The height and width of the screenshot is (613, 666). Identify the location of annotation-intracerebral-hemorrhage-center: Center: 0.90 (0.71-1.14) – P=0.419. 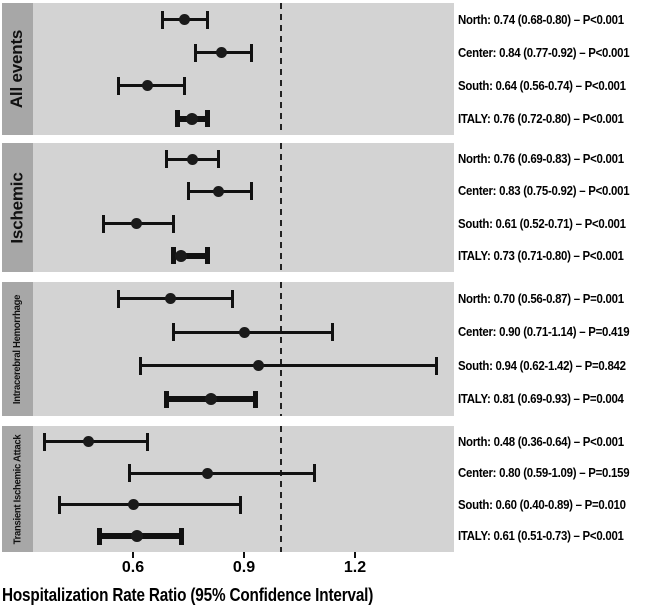
(544, 332).